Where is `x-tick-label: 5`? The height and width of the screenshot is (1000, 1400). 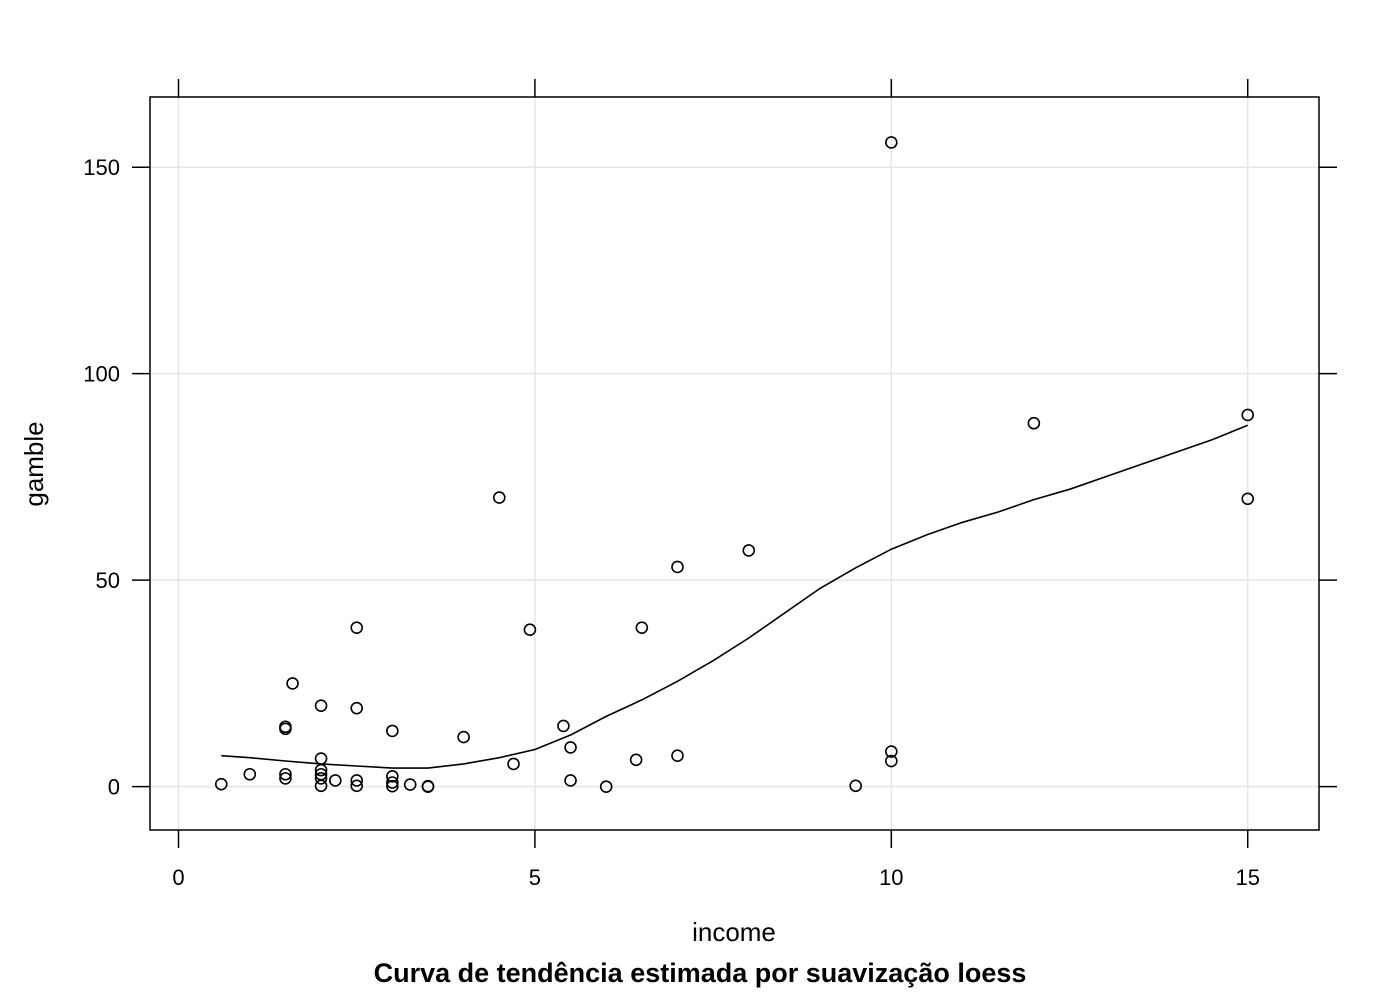 x-tick-label: 5 is located at coordinates (535, 877).